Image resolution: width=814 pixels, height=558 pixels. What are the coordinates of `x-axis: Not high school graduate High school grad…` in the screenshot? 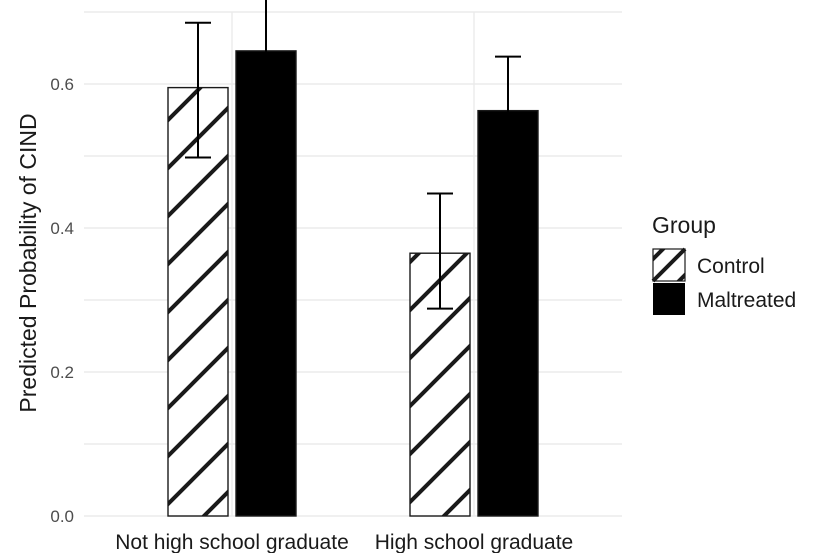 It's located at (344, 542).